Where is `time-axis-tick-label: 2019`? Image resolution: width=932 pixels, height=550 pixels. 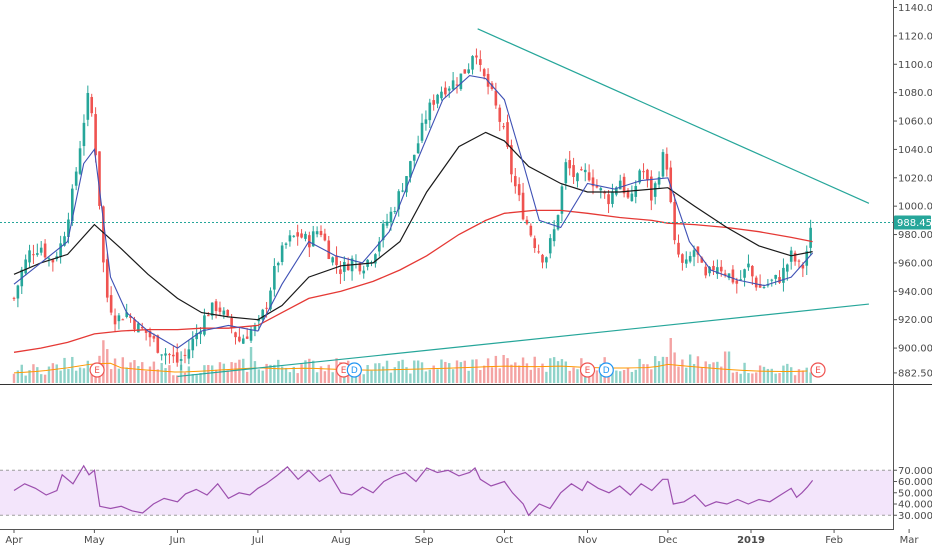 time-axis-tick-label: 2019 is located at coordinates (751, 540).